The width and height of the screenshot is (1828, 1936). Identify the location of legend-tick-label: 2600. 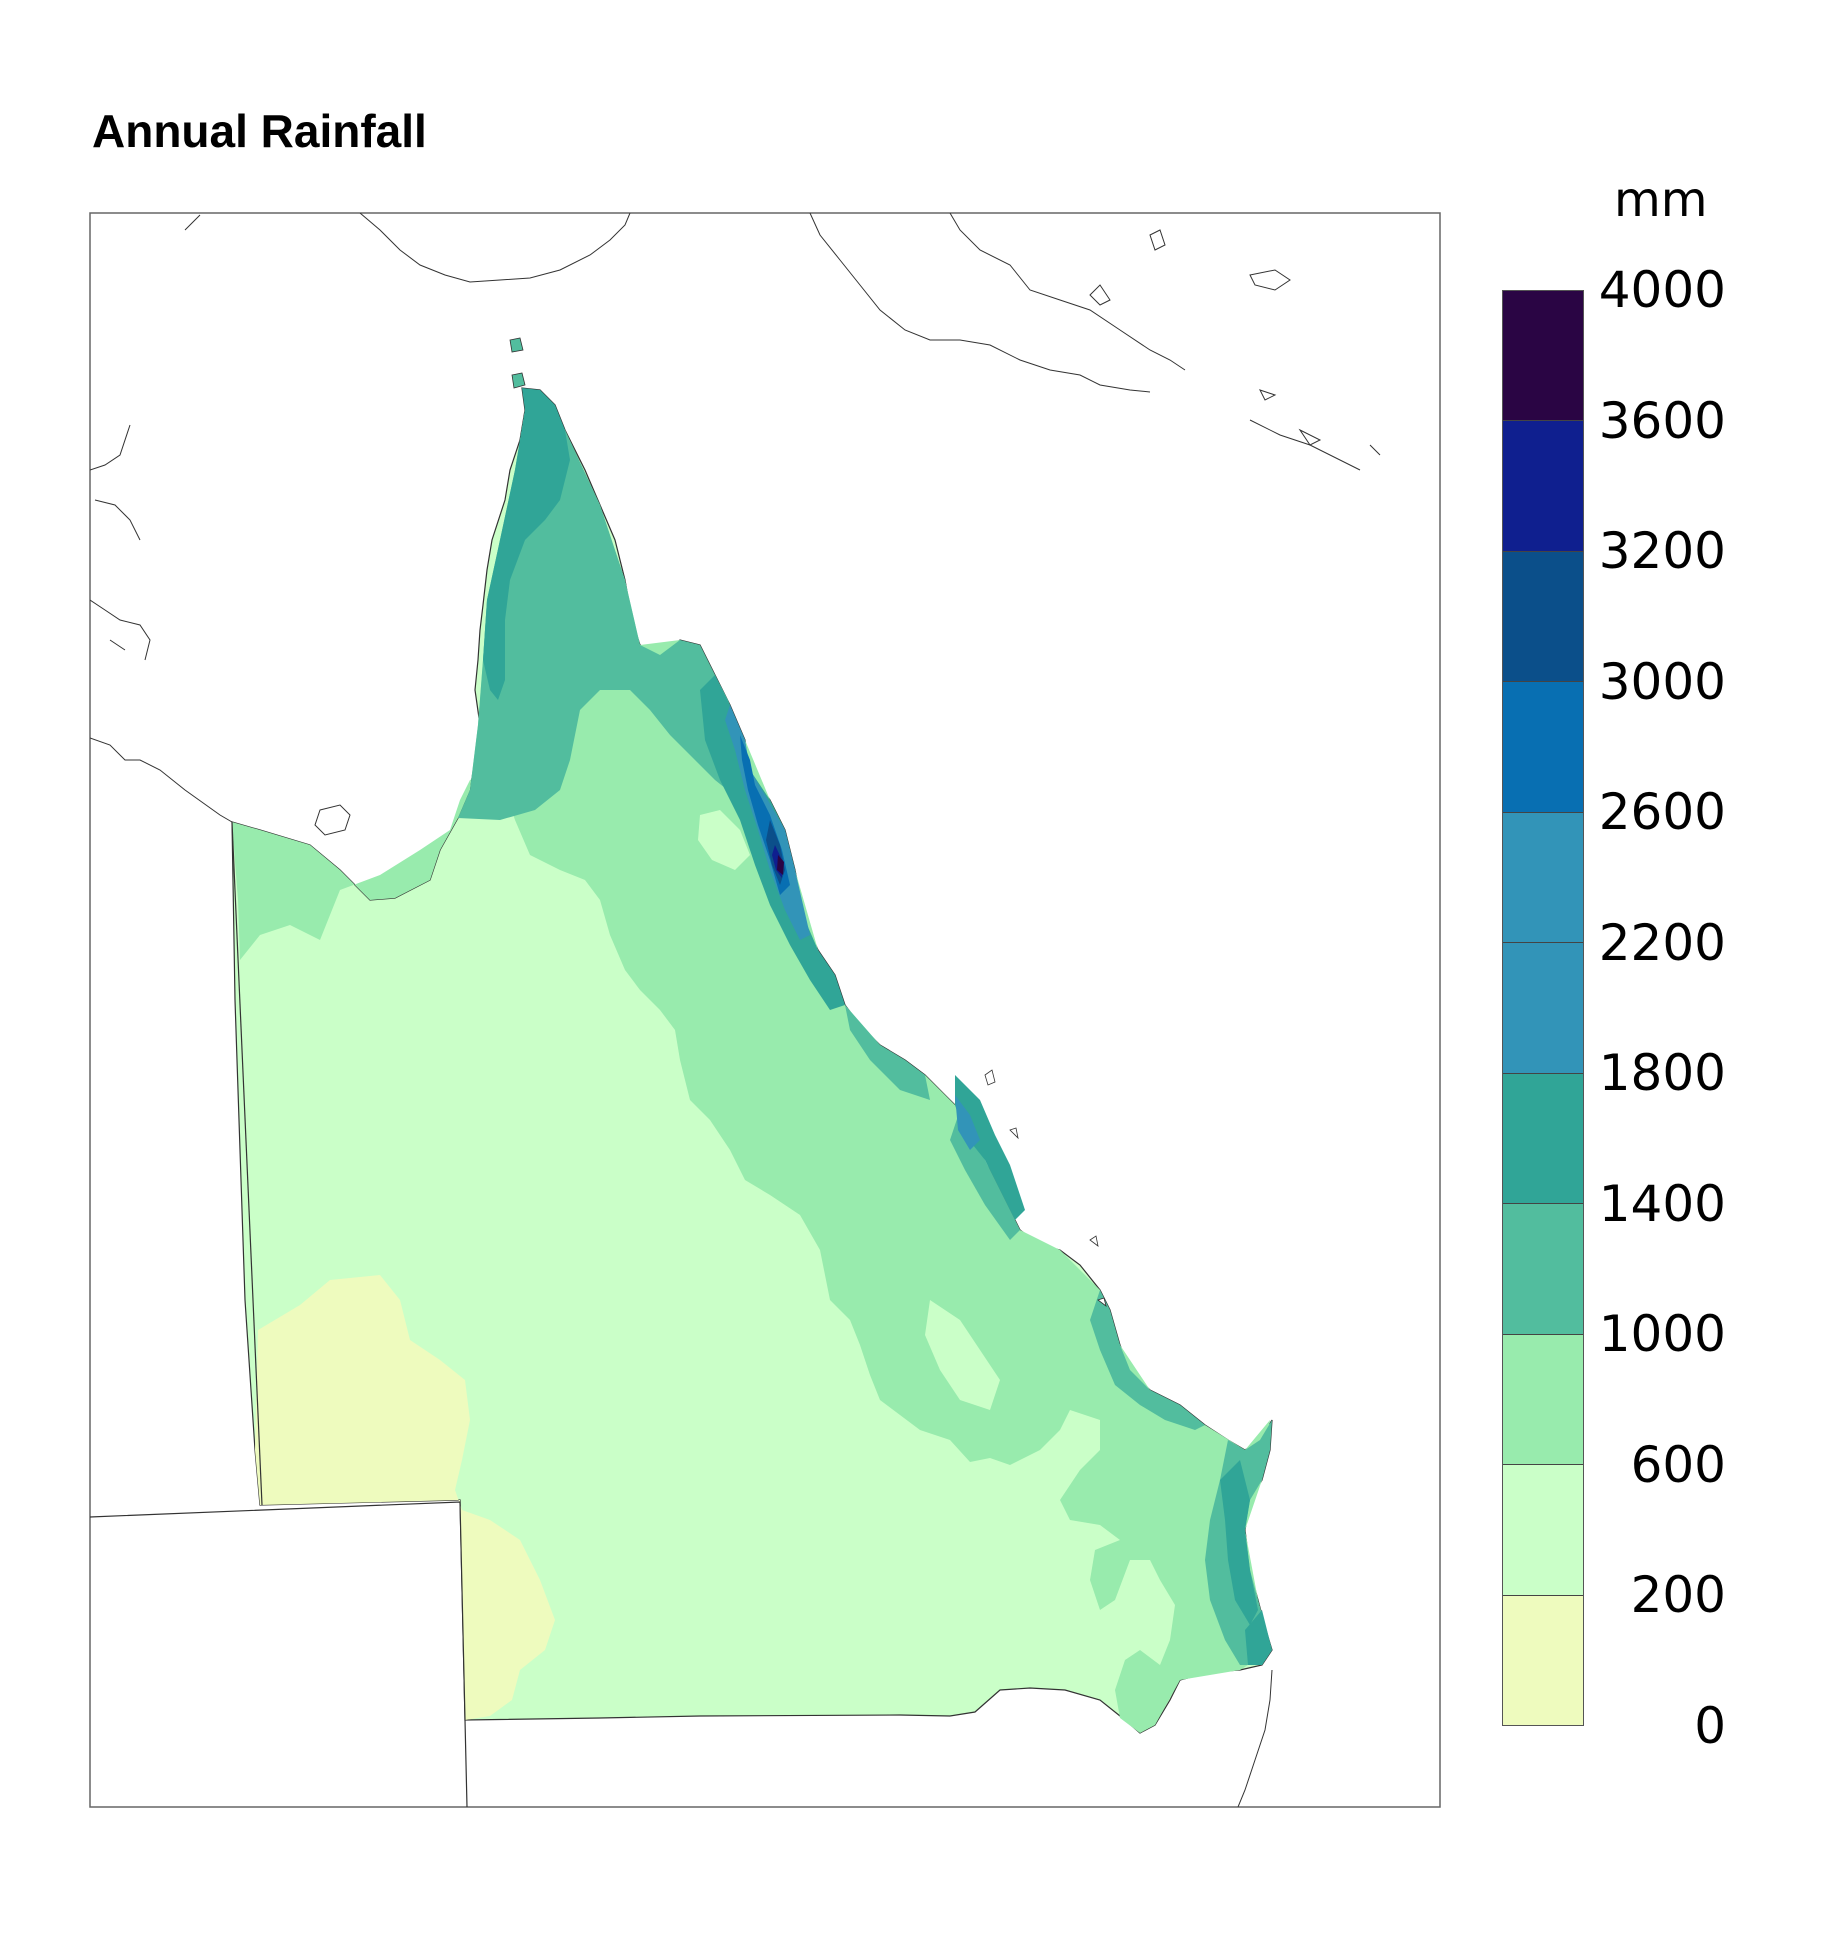
(1662, 812).